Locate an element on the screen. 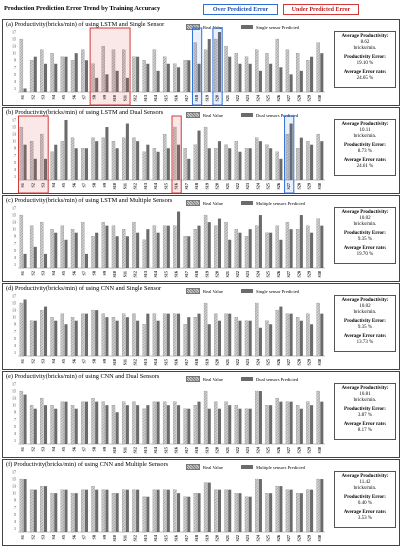 Image resolution: width=403 pixels, height=550 pixels. avg-productivity-value: 10.02 is located at coordinates (365, 307).